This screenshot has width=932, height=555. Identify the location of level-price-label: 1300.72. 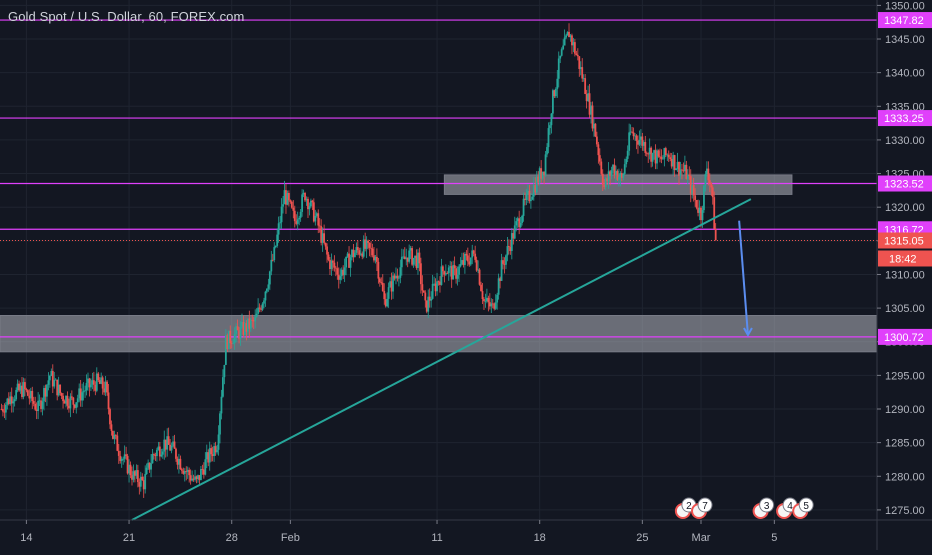
(904, 338).